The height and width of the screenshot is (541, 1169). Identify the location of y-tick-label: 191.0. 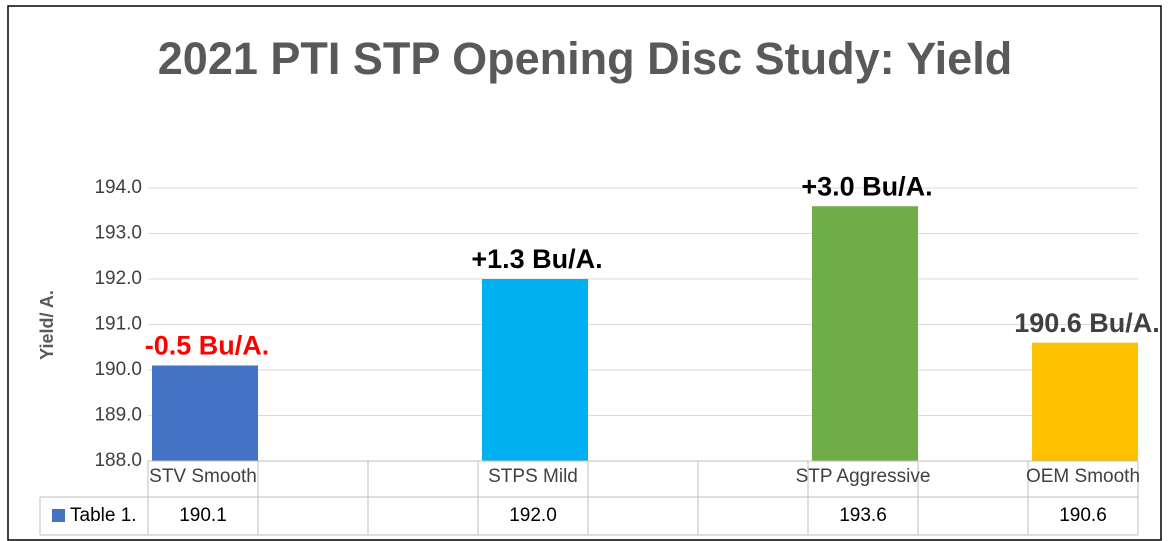
(118, 324).